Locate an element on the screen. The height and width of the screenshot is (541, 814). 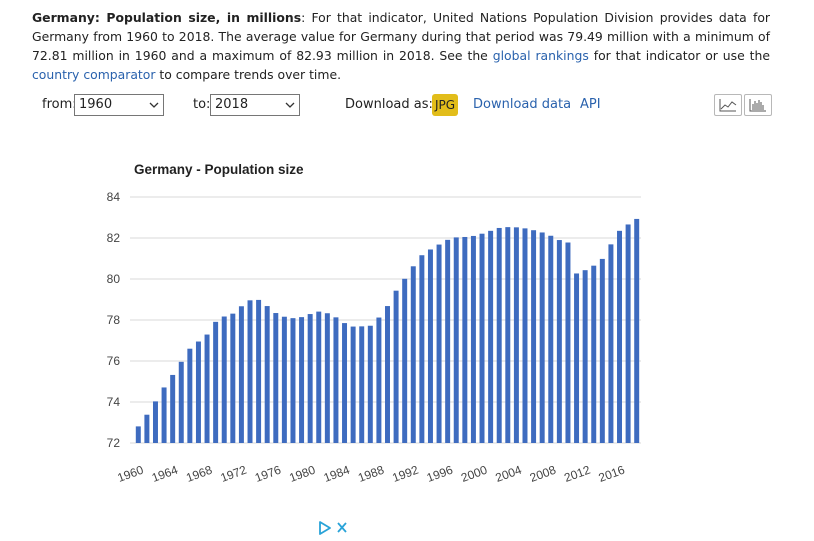
bar-2008 is located at coordinates (551, 339).